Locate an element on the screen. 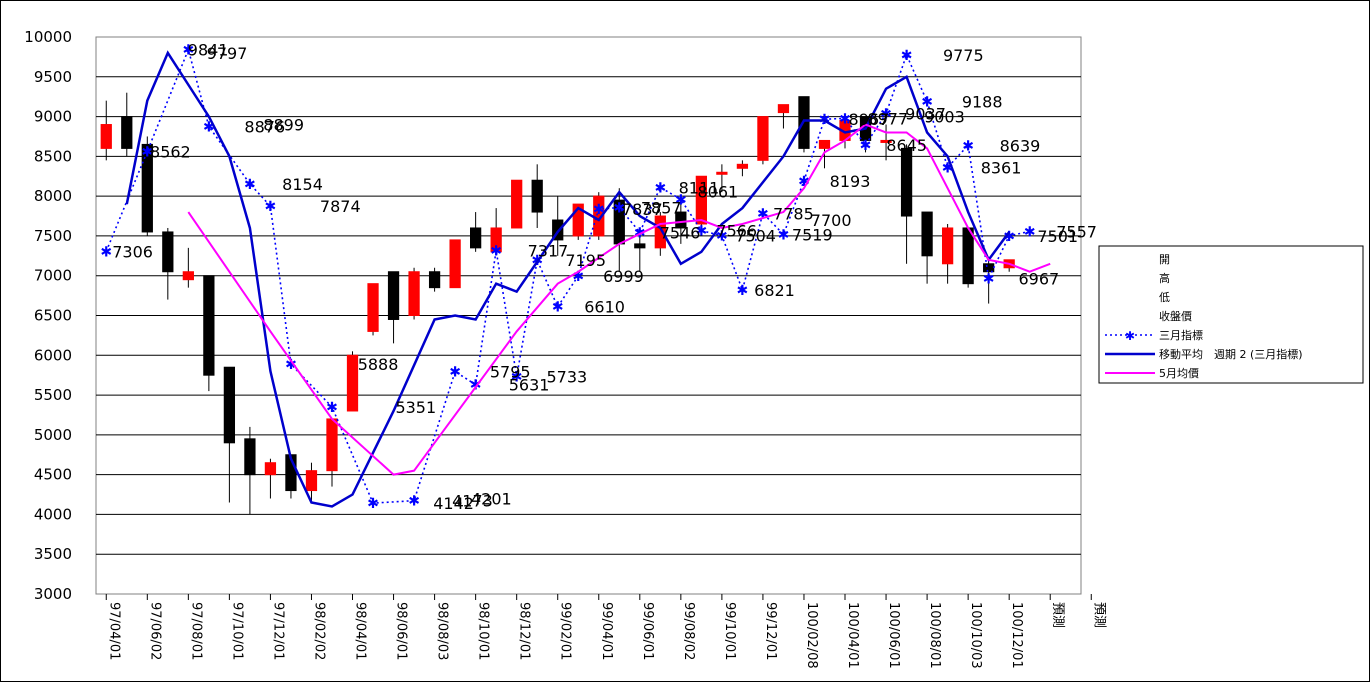 Image resolution: width=1370 pixels, height=683 pixels. legend-label: 高 is located at coordinates (1164, 278).